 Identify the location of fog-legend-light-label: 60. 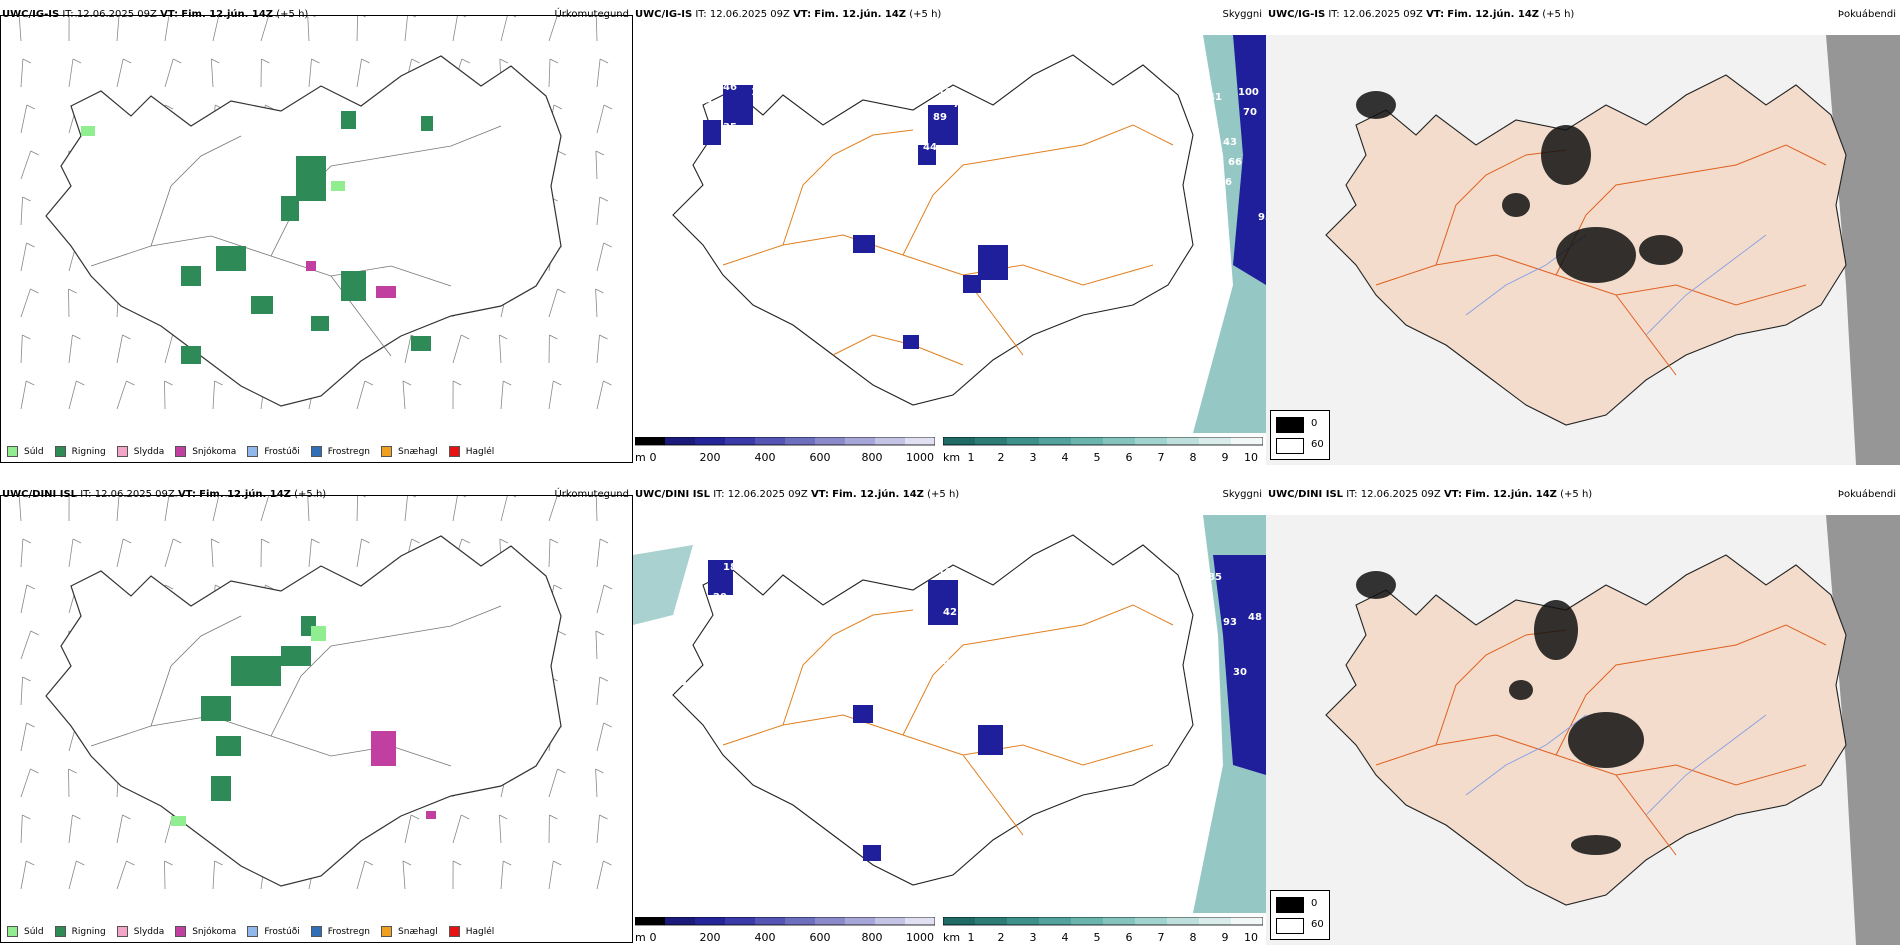
(1317, 924).